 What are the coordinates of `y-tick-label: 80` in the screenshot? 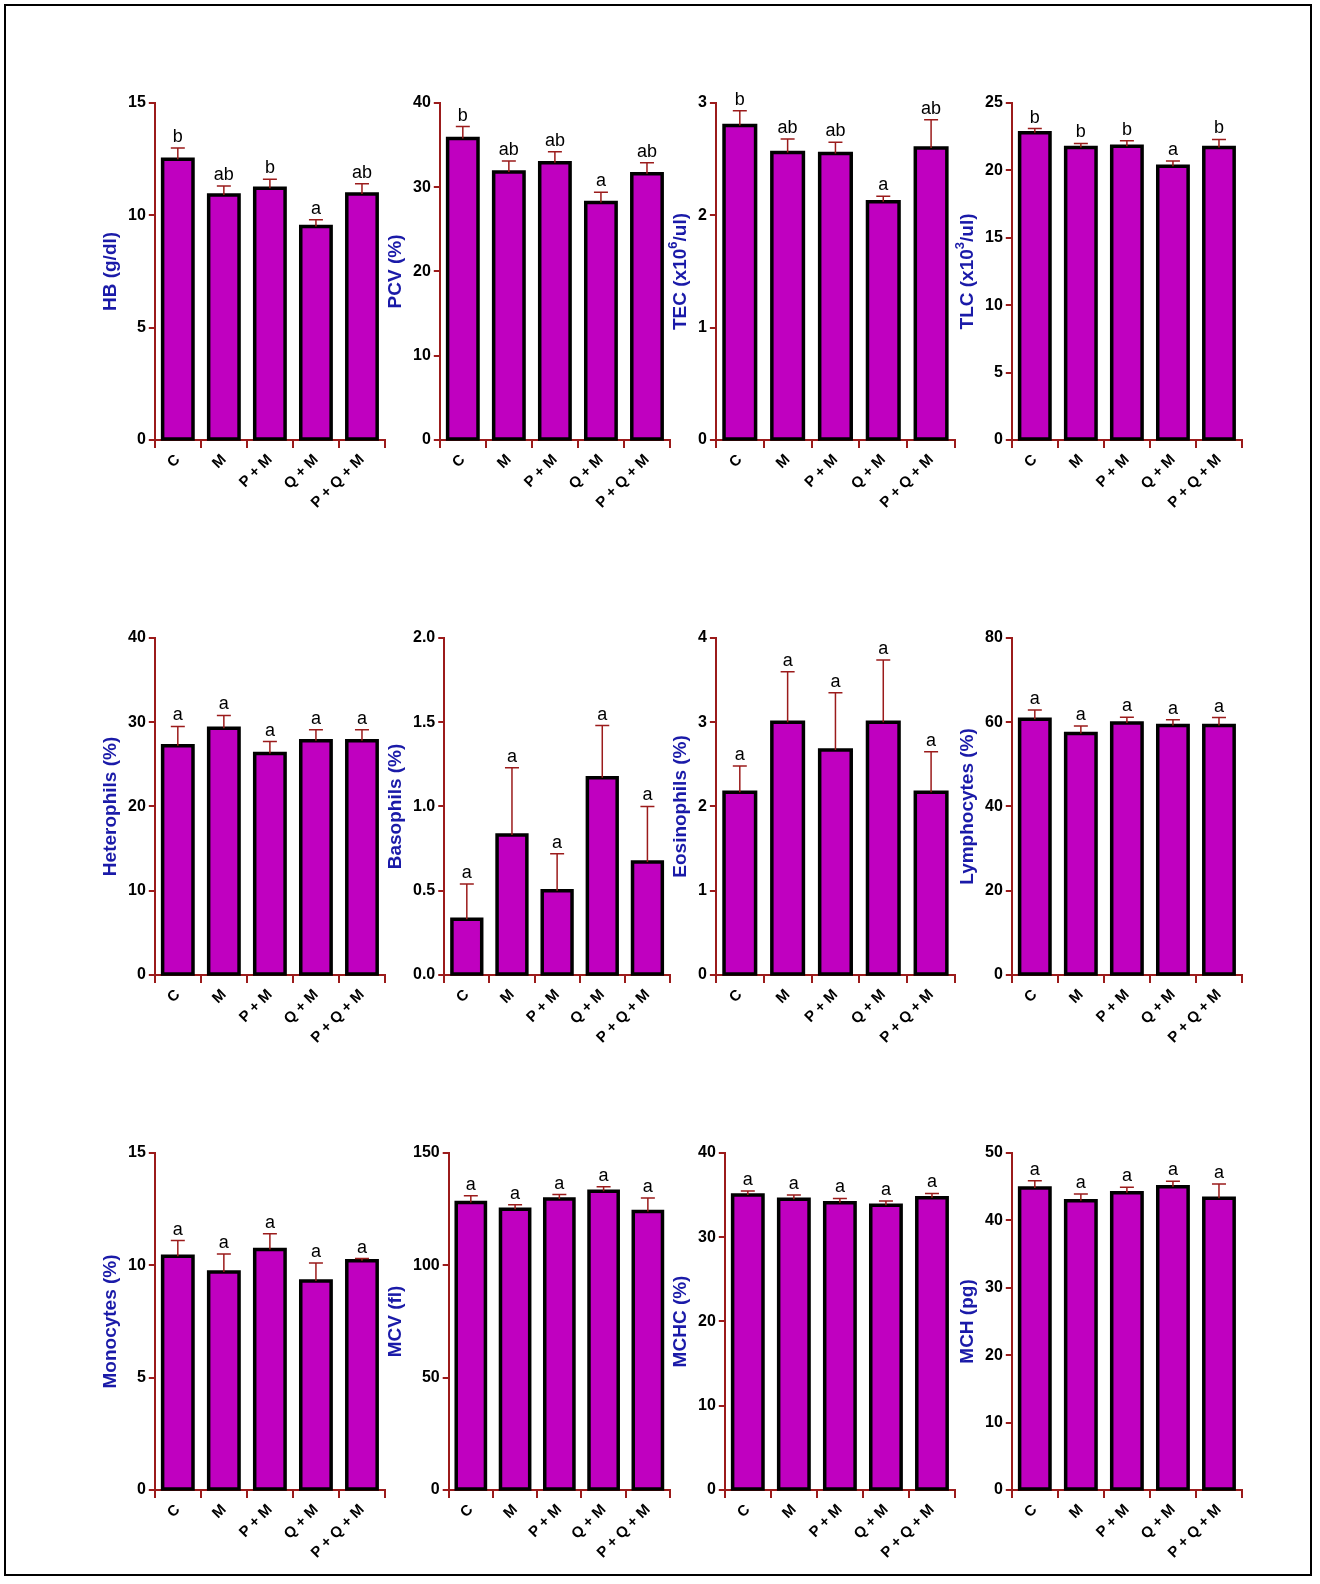 It's located at (994, 637).